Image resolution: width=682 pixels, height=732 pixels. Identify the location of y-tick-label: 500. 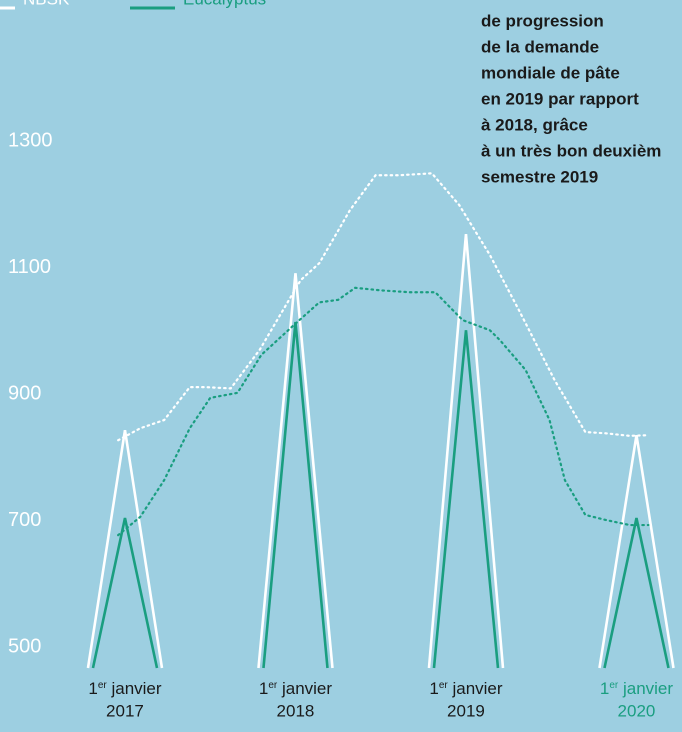
(24, 646).